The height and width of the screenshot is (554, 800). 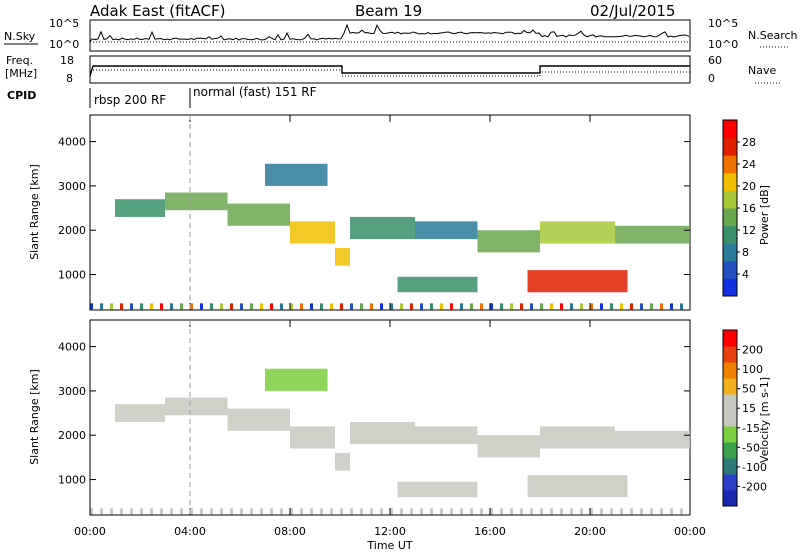 What do you see at coordinates (34, 212) in the screenshot?
I see `power-ylabel: Slant Range [km]` at bounding box center [34, 212].